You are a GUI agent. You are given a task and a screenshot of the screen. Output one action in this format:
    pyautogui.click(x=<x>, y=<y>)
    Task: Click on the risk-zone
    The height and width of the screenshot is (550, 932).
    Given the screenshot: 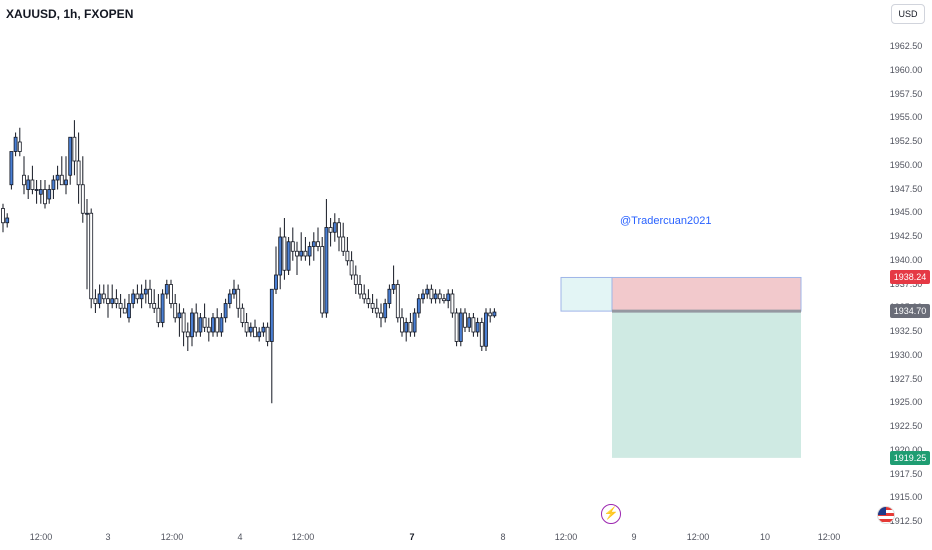 What is the action you would take?
    pyautogui.click(x=706, y=294)
    